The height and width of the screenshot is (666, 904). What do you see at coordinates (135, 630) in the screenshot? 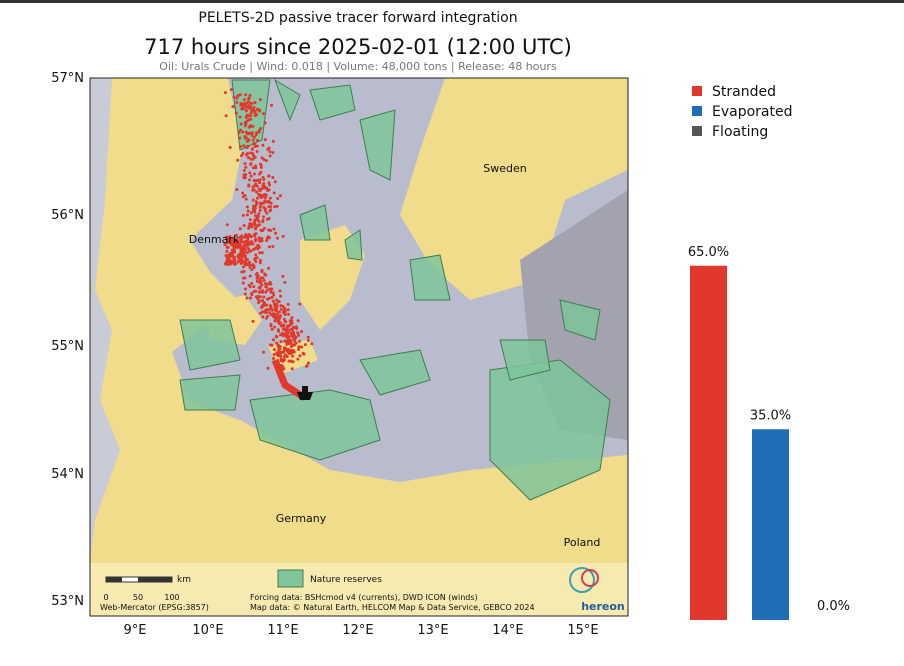
I see `lon-tick-label: 9°E` at bounding box center [135, 630].